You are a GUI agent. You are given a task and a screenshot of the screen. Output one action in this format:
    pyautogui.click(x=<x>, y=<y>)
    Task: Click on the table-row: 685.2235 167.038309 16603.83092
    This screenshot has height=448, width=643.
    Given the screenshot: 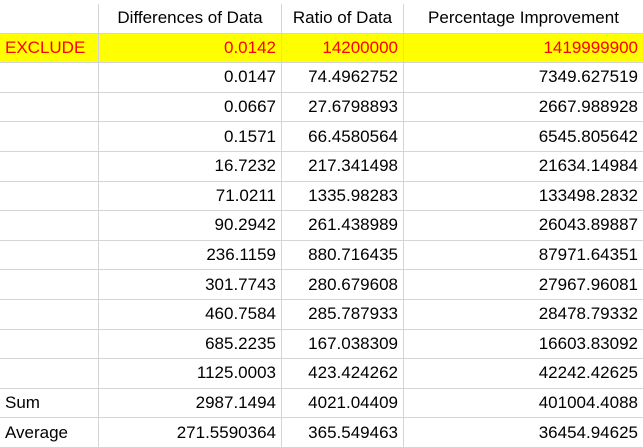 What is the action you would take?
    pyautogui.click(x=321, y=344)
    